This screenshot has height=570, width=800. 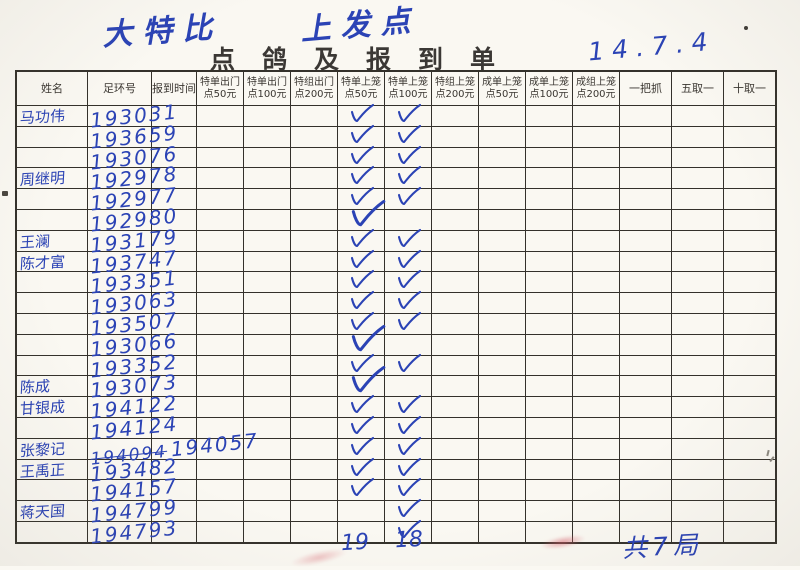 What do you see at coordinates (52, 262) in the screenshot?
I see `name-cell: 陈才富` at bounding box center [52, 262].